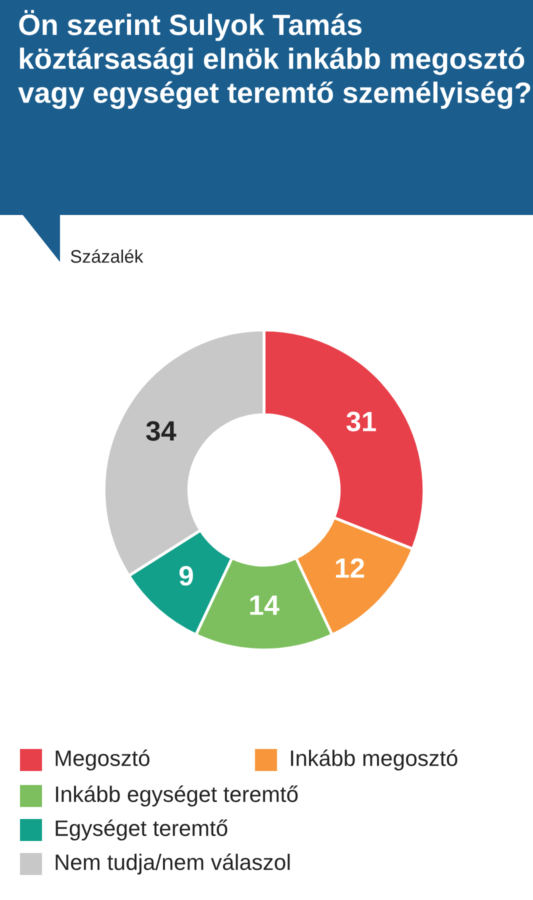 The width and height of the screenshot is (533, 900). I want to click on legend-label: Megosztó, so click(103, 760).